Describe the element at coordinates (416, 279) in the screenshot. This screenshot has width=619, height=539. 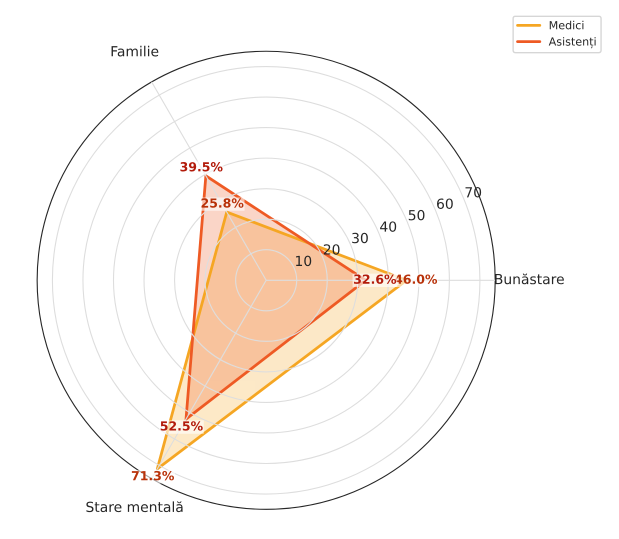
I see `data-label: 46.0%` at that location.